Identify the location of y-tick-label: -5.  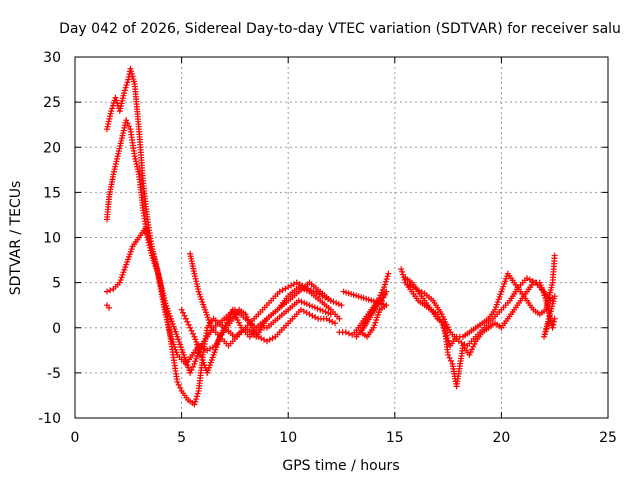
(54, 374).